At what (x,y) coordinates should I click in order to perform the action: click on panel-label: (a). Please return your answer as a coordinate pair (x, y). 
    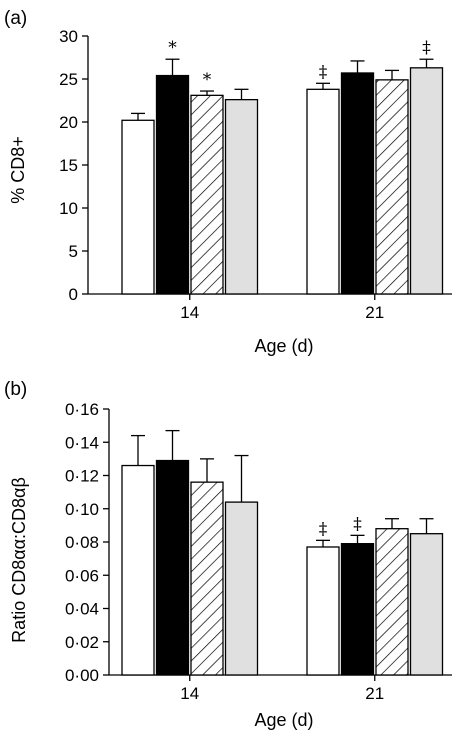
    Looking at the image, I should click on (15, 18).